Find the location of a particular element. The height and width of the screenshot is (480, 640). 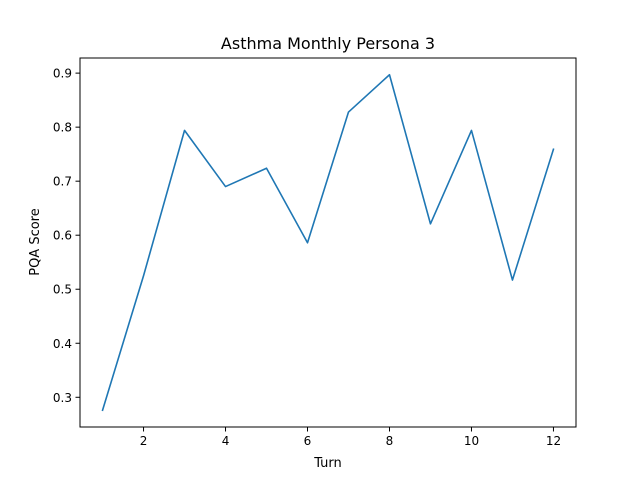

x-axis-ticks: 2 4 6 8 10 12 is located at coordinates (350, 437).